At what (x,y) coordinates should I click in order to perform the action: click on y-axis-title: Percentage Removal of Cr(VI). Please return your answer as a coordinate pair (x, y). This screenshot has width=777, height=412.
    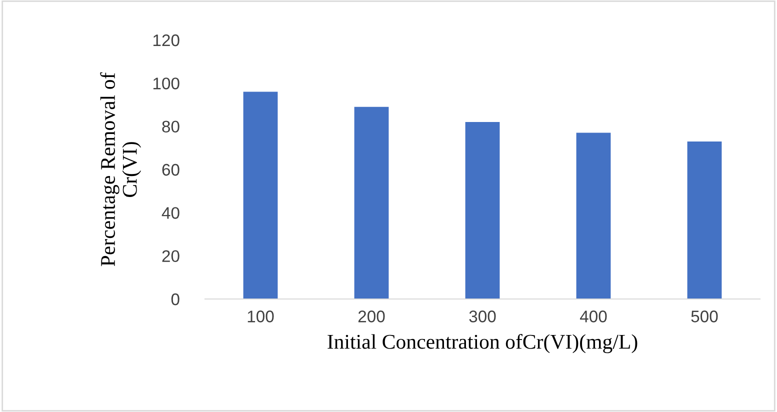
    Looking at the image, I should click on (121, 169).